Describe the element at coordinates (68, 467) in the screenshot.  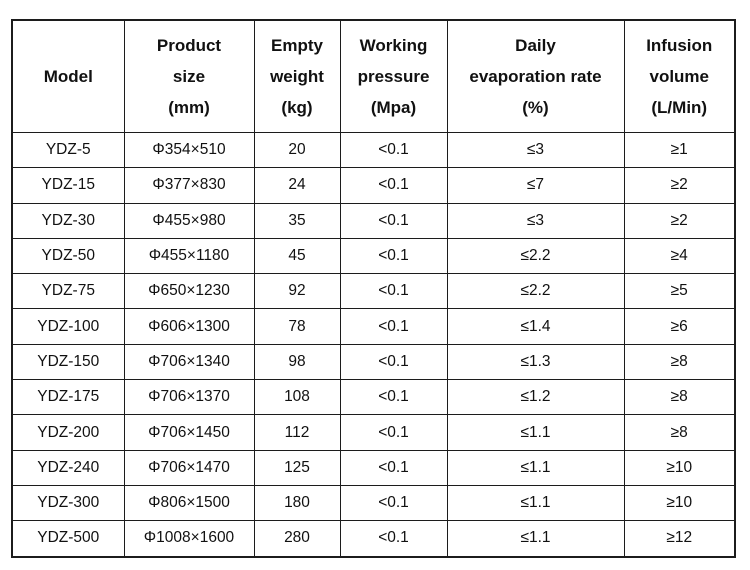
I see `cell-model: YDZ-240` at that location.